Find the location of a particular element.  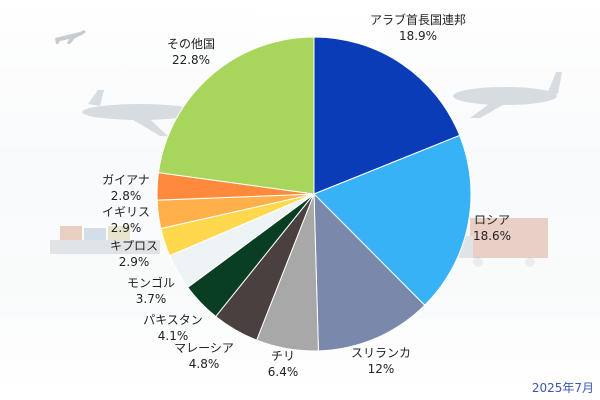

slice-label-11: その他国 is located at coordinates (191, 44).